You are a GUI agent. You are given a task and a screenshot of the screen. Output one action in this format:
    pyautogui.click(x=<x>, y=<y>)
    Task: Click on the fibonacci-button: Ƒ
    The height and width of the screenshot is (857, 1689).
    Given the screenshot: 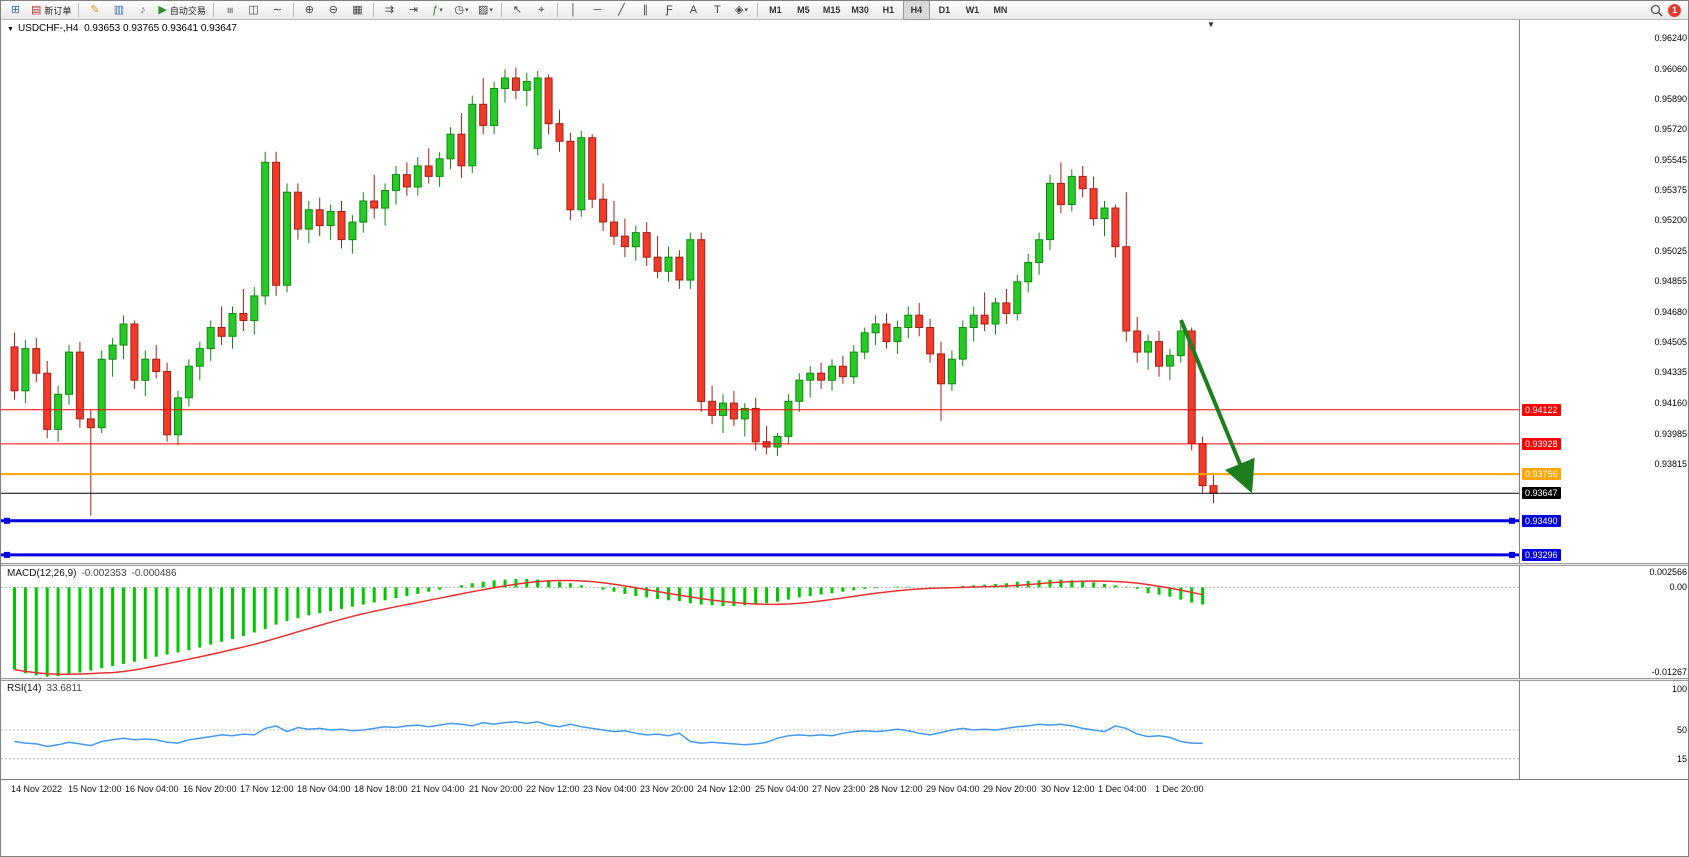 What is the action you would take?
    pyautogui.click(x=669, y=10)
    